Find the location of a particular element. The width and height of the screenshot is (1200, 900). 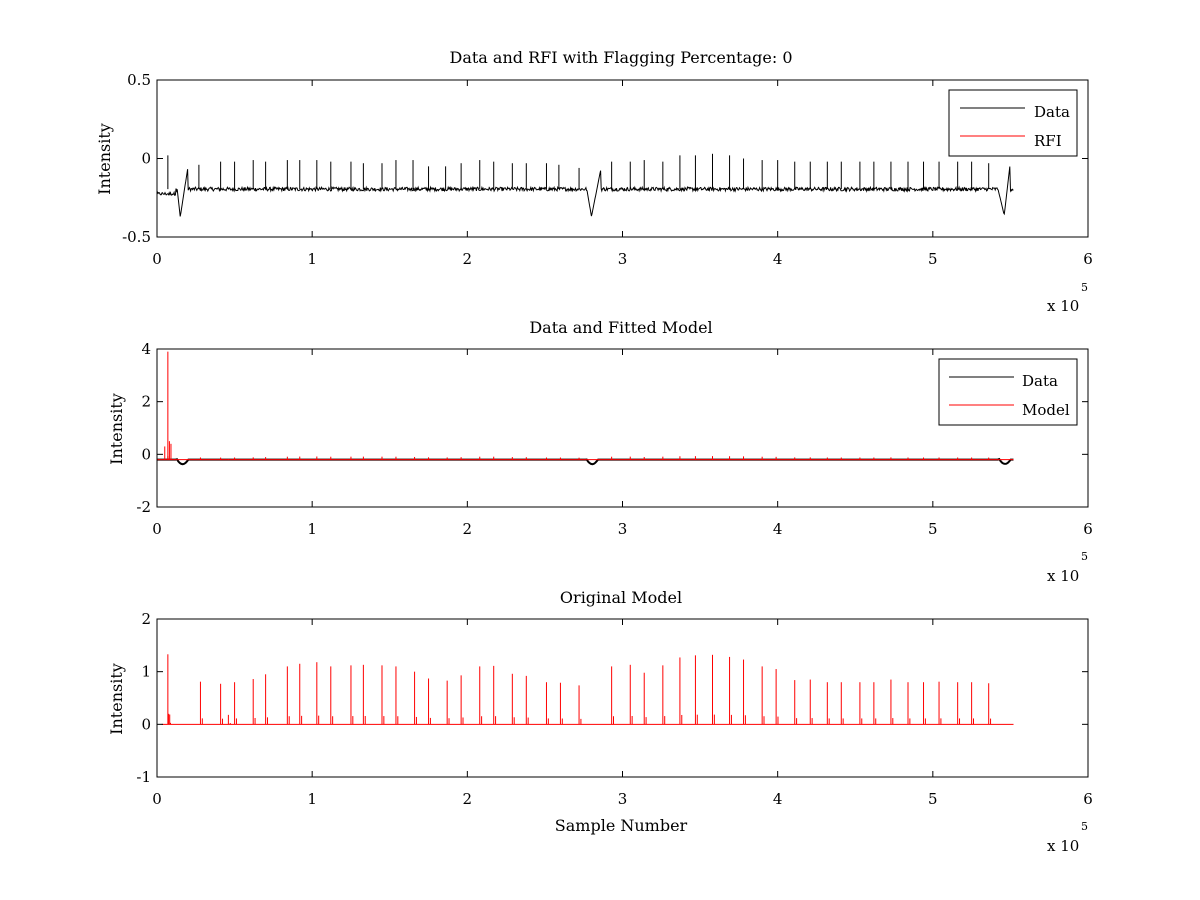

subplot-1-x-multiplier-exponent: 5 is located at coordinates (1084, 287).